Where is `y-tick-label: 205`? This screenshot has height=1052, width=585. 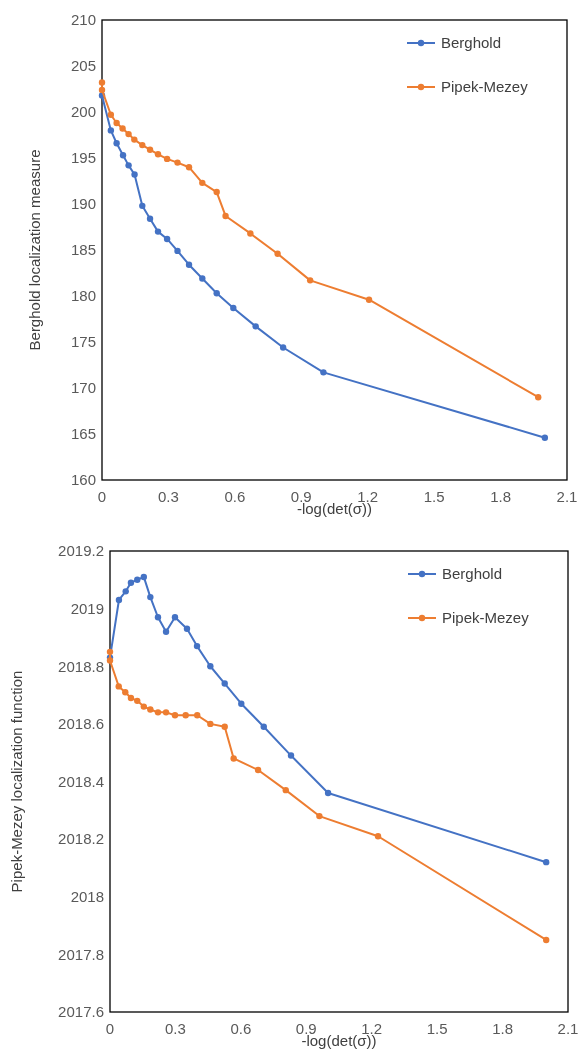
y-tick-label: 205 is located at coordinates (83, 66).